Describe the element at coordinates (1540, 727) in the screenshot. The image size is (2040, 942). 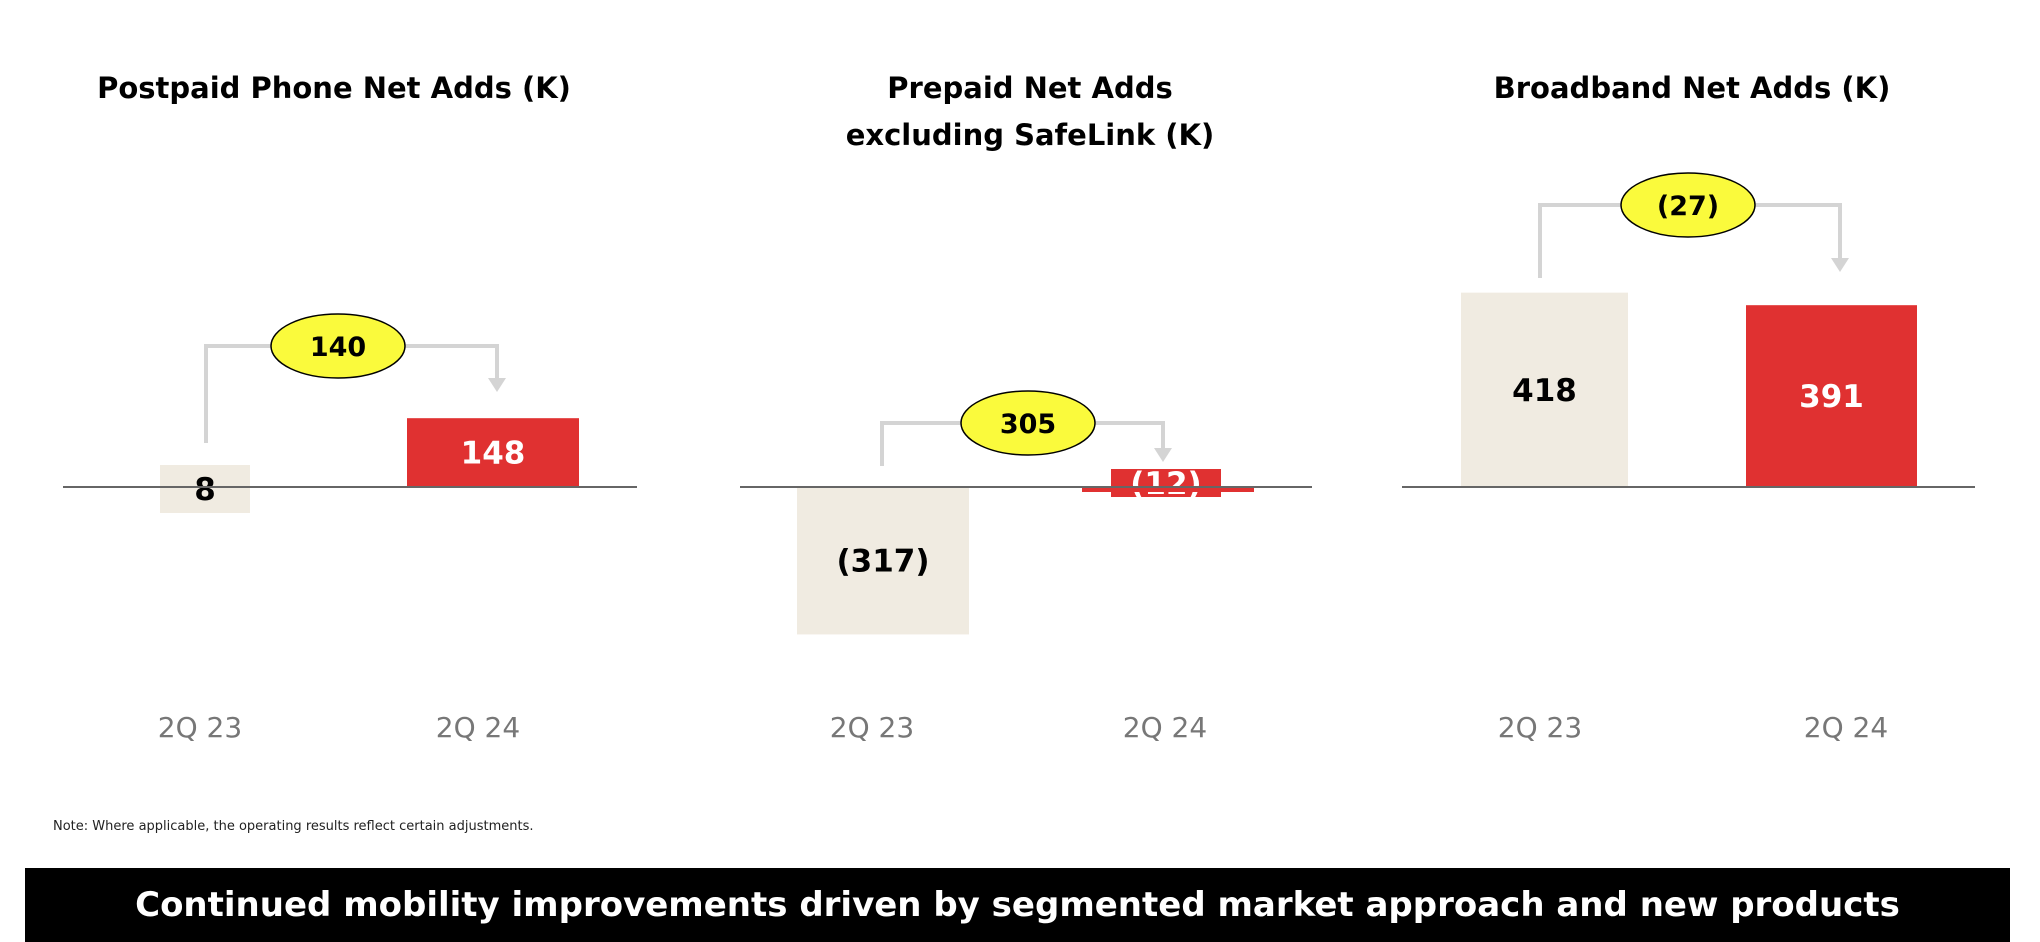
I see `chart3-category-label-1: 2Q 23` at that location.